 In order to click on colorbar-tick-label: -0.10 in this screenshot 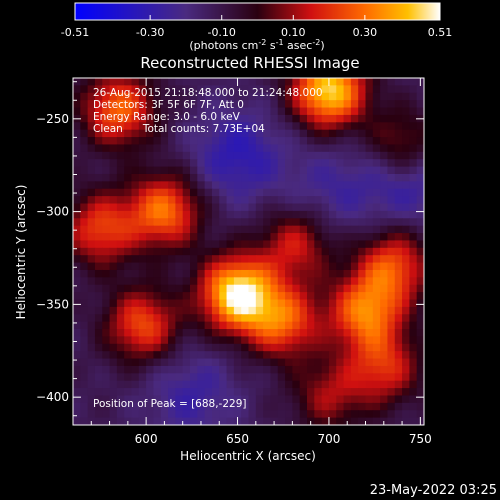, I will do `click(221, 32)`.